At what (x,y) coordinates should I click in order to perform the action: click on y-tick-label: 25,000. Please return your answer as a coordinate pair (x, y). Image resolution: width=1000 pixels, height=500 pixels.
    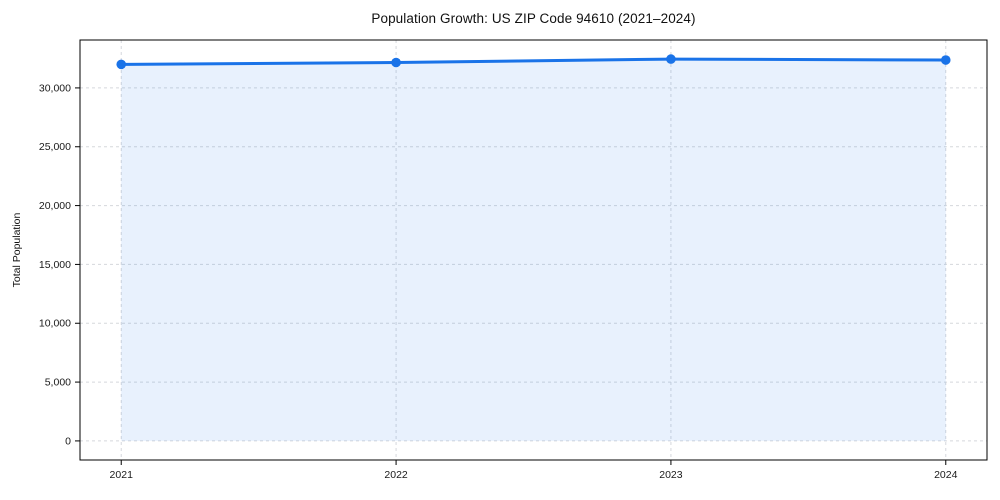
    Looking at the image, I should click on (55, 147).